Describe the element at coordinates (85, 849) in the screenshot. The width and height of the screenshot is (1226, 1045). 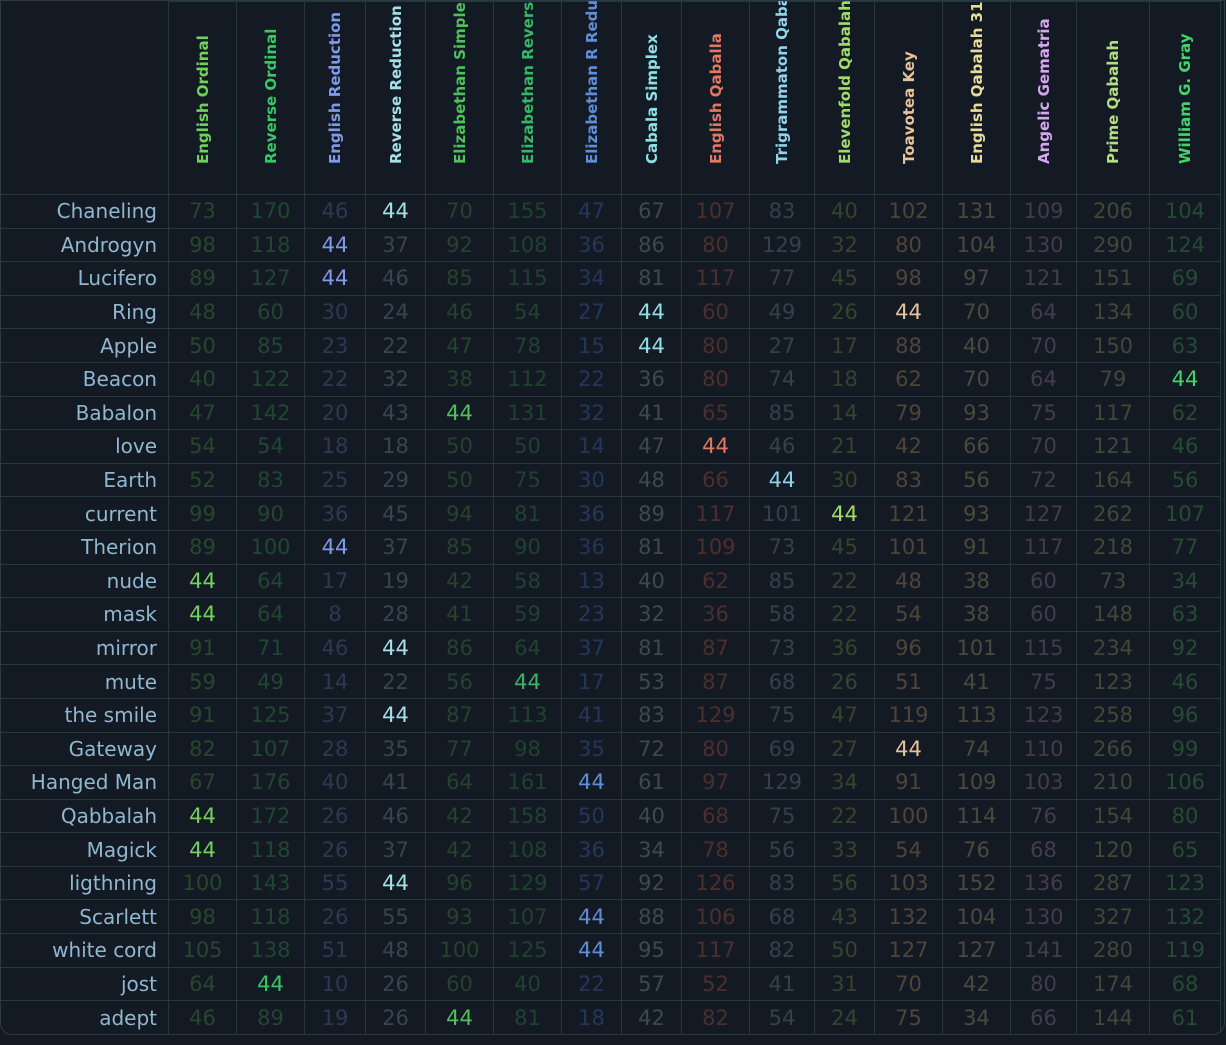
I see `phrase-label: Magick` at that location.